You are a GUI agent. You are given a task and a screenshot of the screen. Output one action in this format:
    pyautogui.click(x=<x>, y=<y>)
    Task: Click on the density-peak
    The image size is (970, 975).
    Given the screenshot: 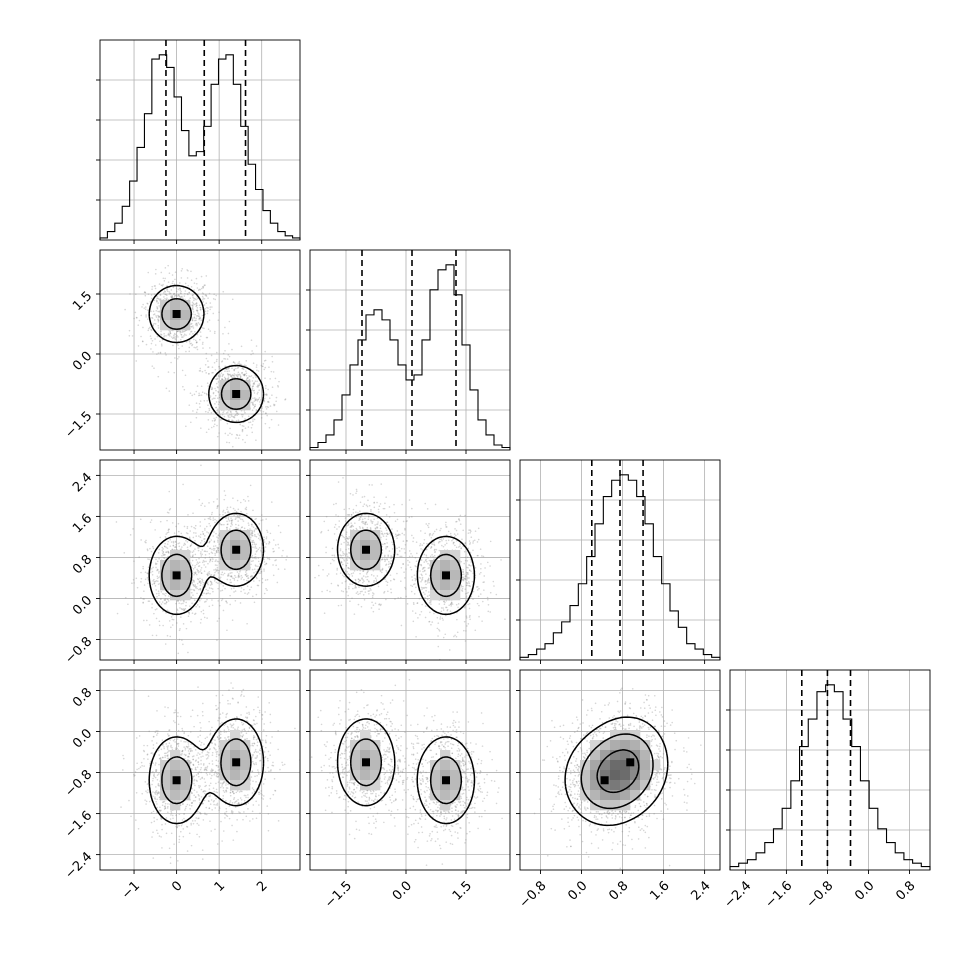 What is the action you would take?
    pyautogui.click(x=177, y=575)
    